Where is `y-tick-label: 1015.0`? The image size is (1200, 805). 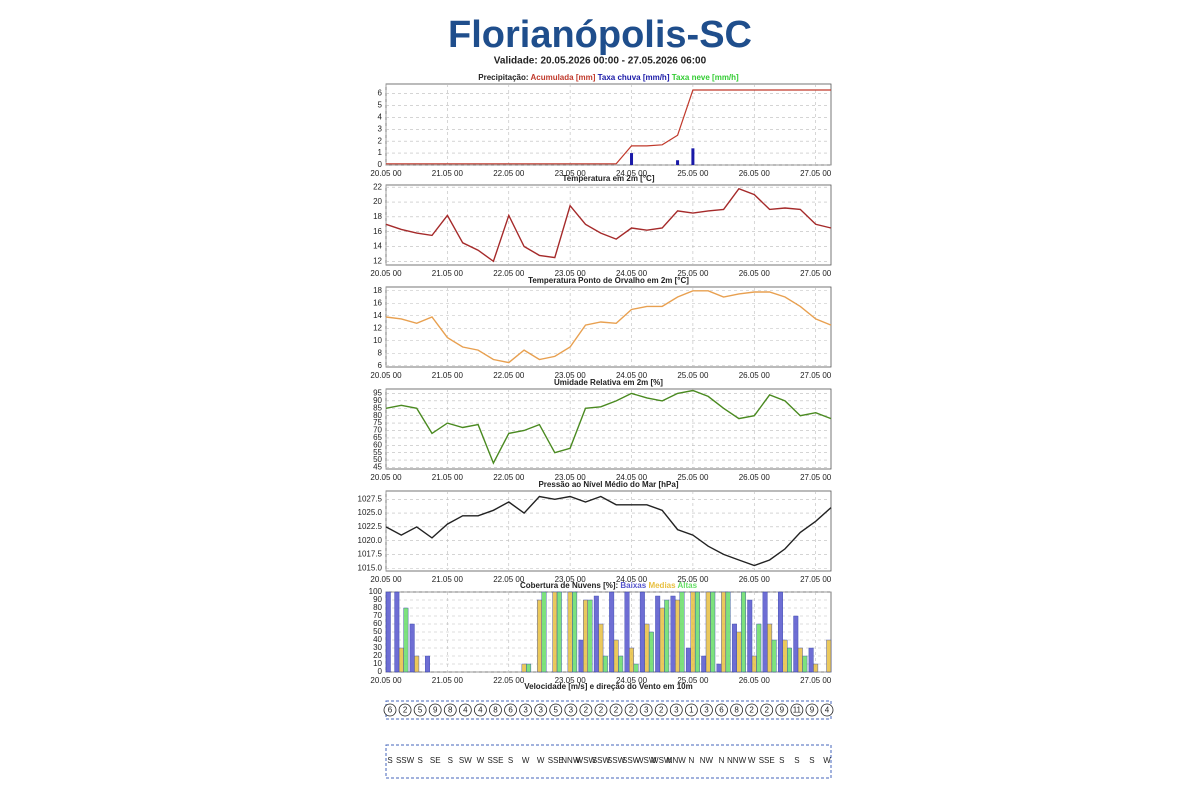
y-tick-label: 1015.0 is located at coordinates (370, 567).